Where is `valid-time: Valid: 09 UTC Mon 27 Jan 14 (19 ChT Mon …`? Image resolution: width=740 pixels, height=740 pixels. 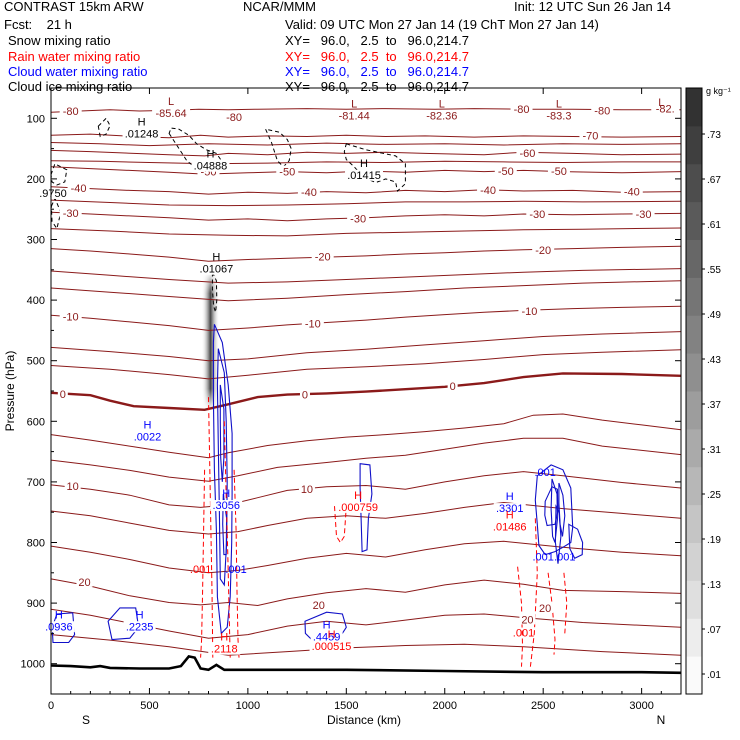 valid-time: Valid: 09 UTC Mon 27 Jan 14 (19 ChT Mon … is located at coordinates (442, 24).